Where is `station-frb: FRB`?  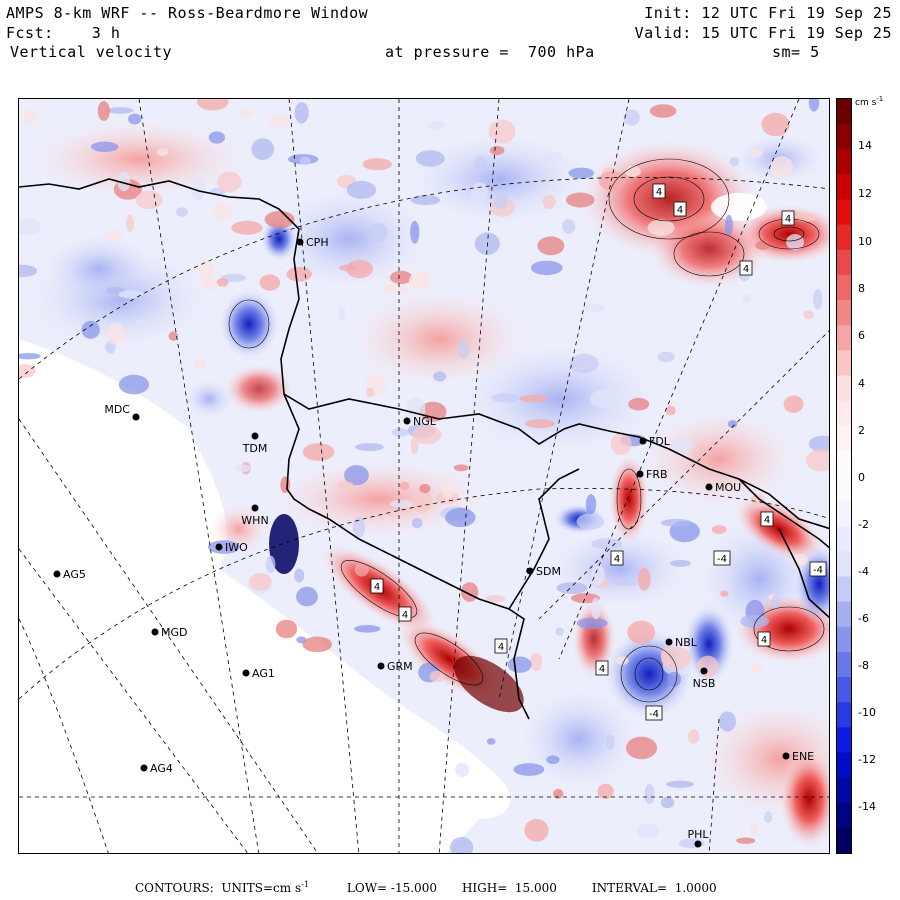 station-frb: FRB is located at coordinates (652, 474).